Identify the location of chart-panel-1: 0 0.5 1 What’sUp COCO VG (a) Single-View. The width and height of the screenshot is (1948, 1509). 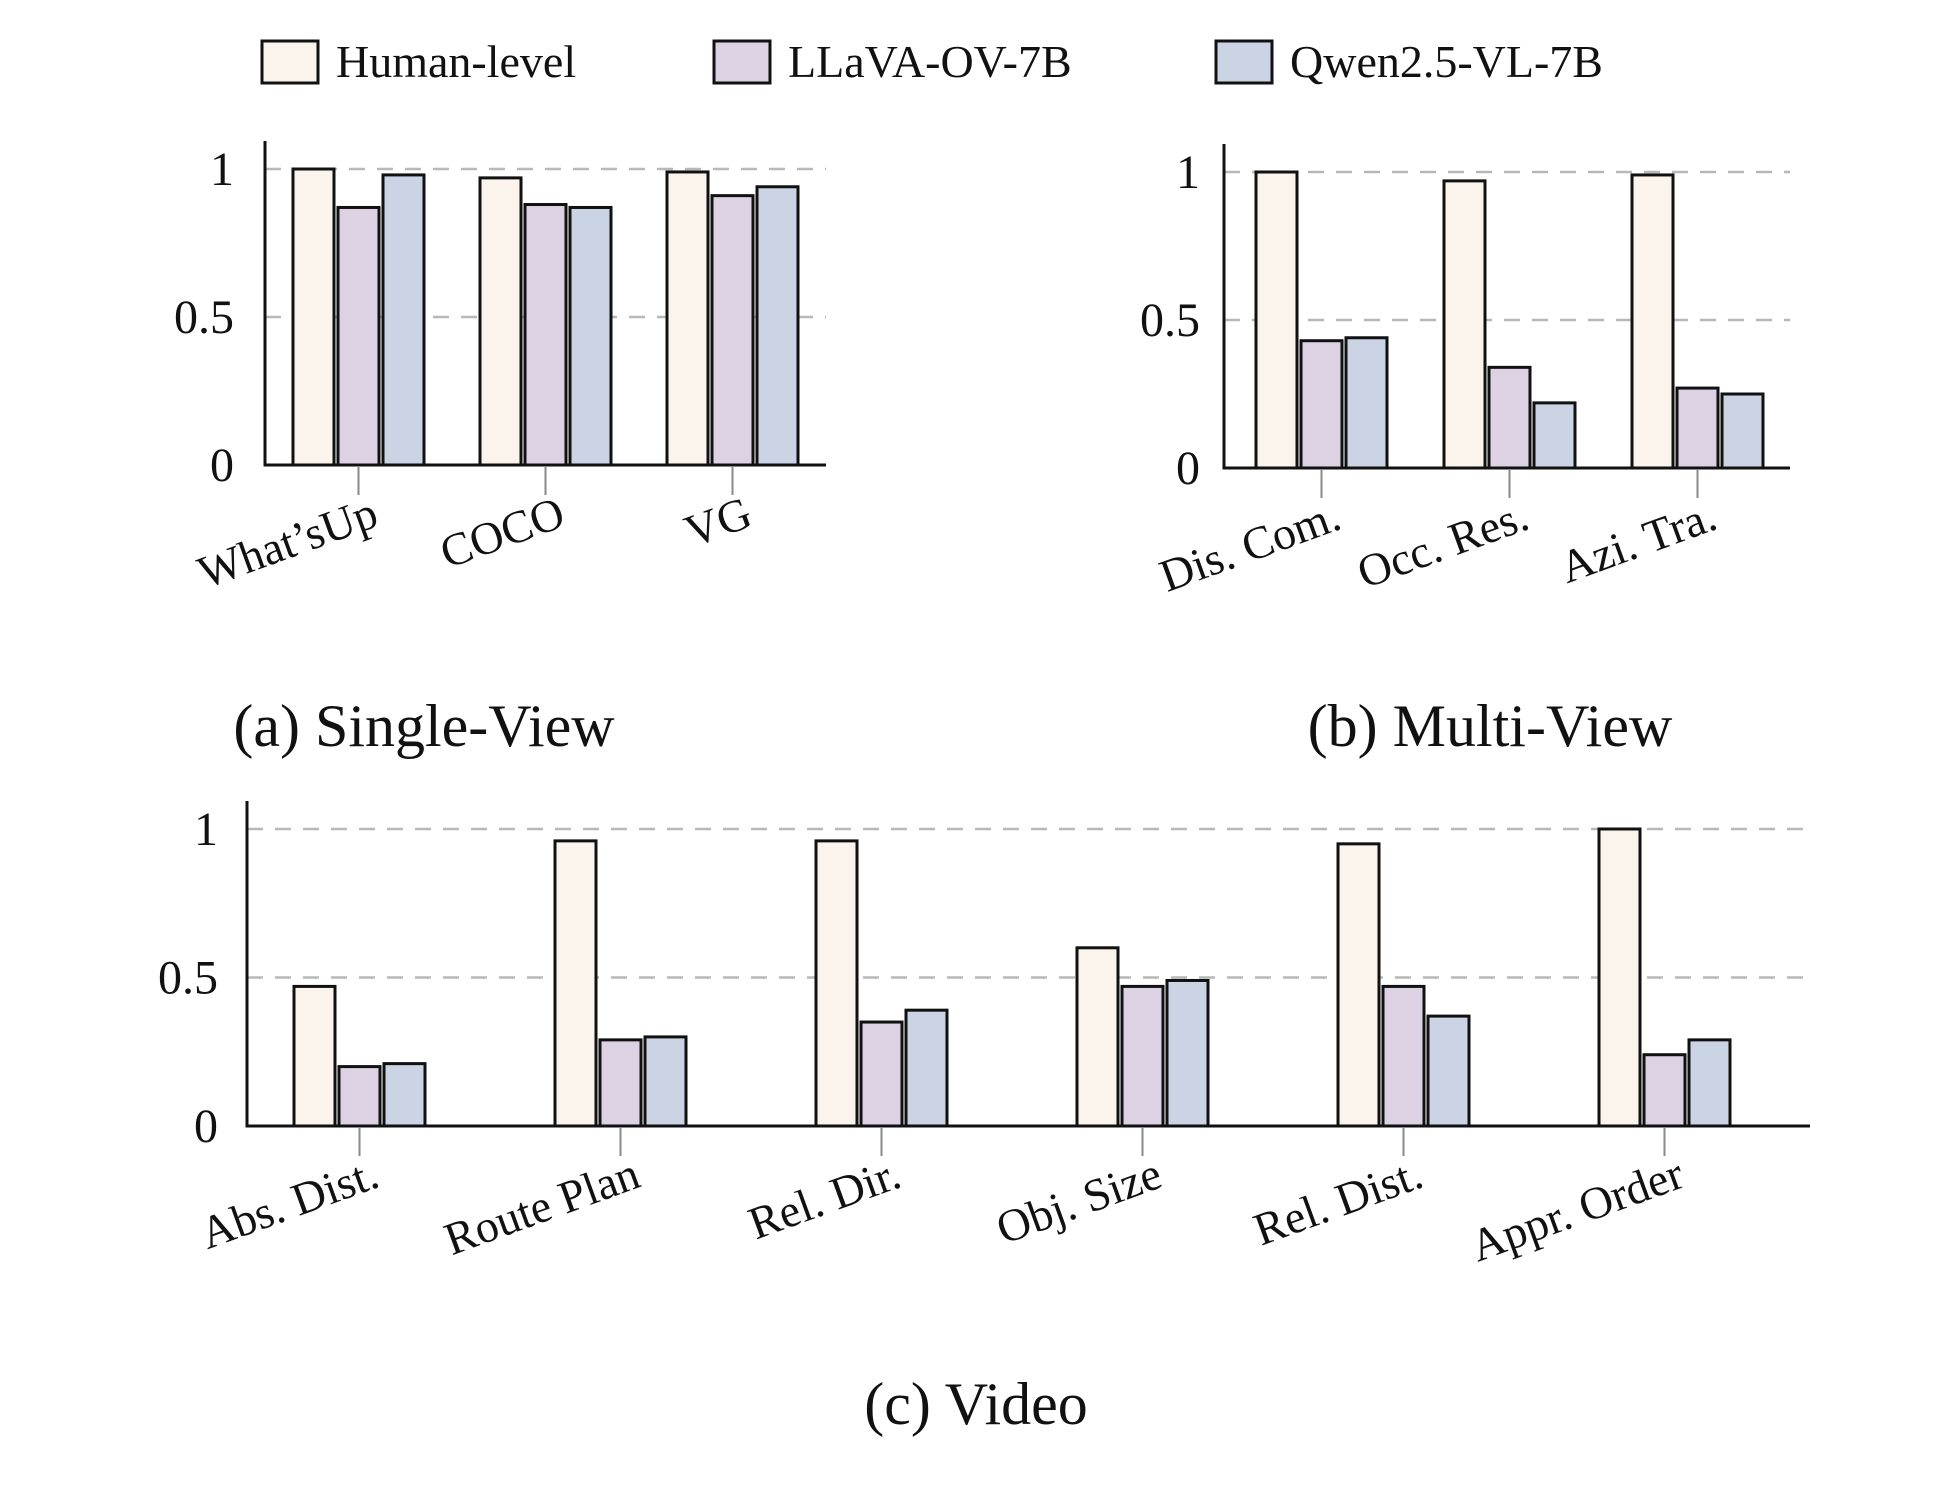
(500, 450).